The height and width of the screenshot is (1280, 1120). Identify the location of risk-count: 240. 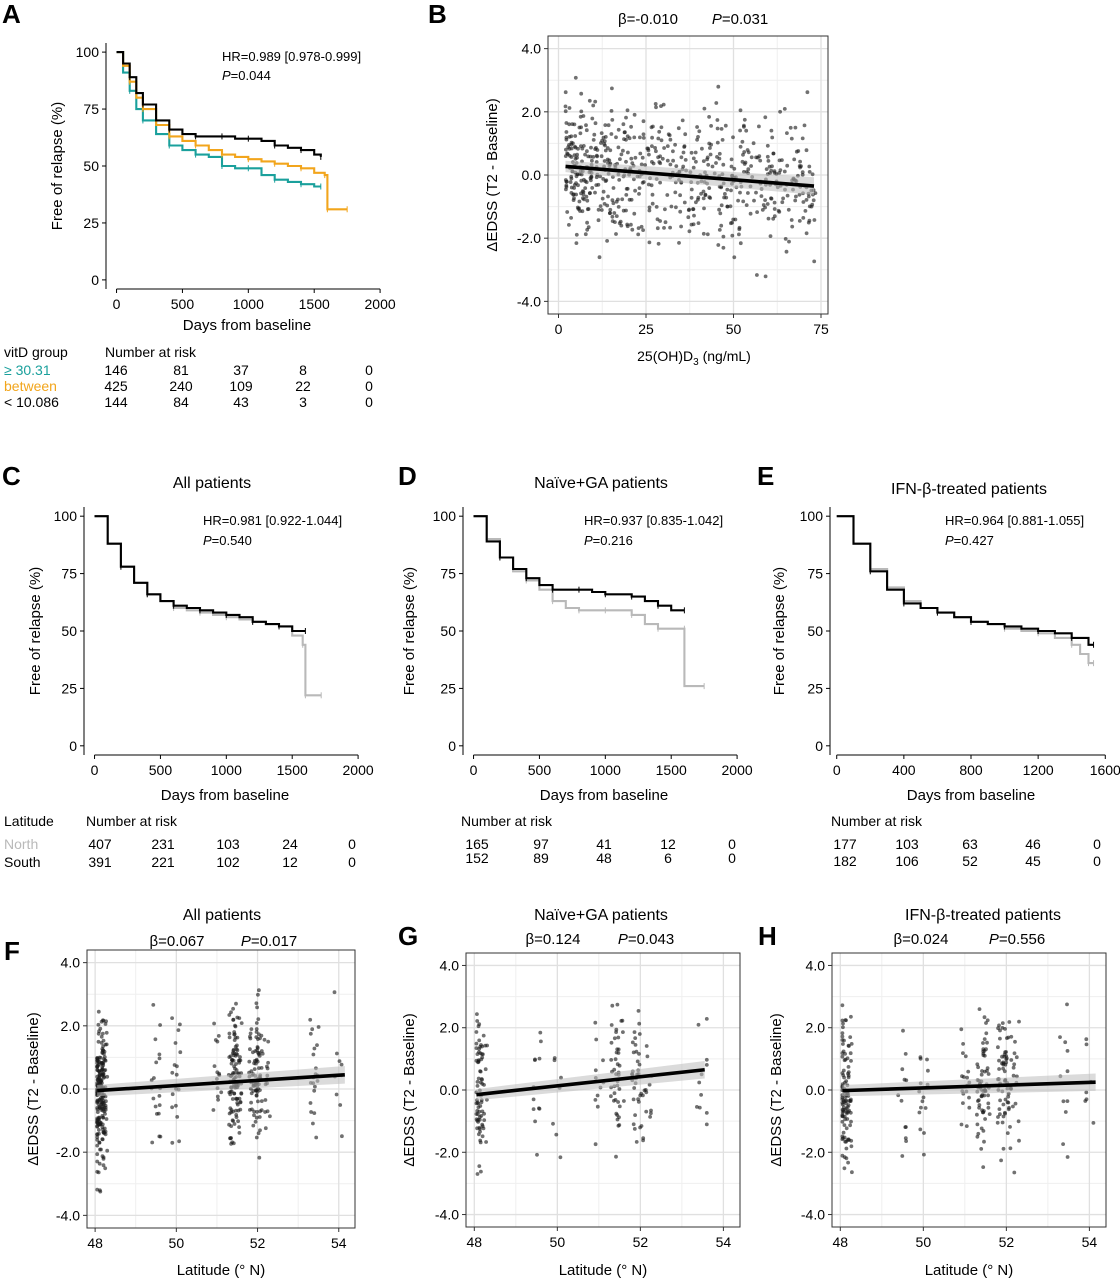
(181, 386).